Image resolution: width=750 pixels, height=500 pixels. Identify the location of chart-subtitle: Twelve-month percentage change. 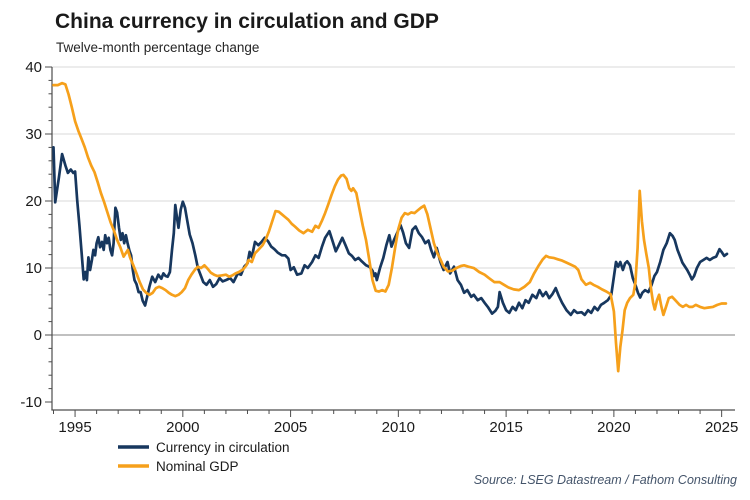
(157, 47).